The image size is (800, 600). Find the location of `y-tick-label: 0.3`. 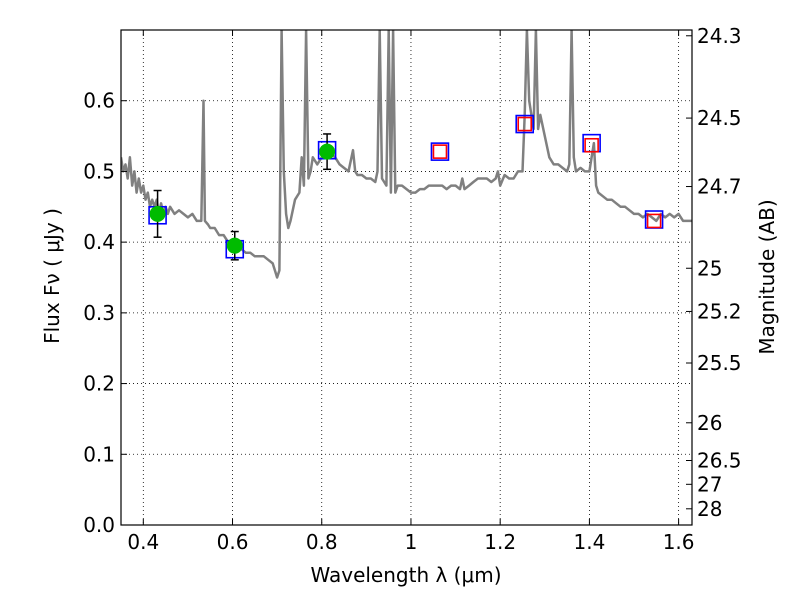

y-tick-label: 0.3 is located at coordinates (99, 313).